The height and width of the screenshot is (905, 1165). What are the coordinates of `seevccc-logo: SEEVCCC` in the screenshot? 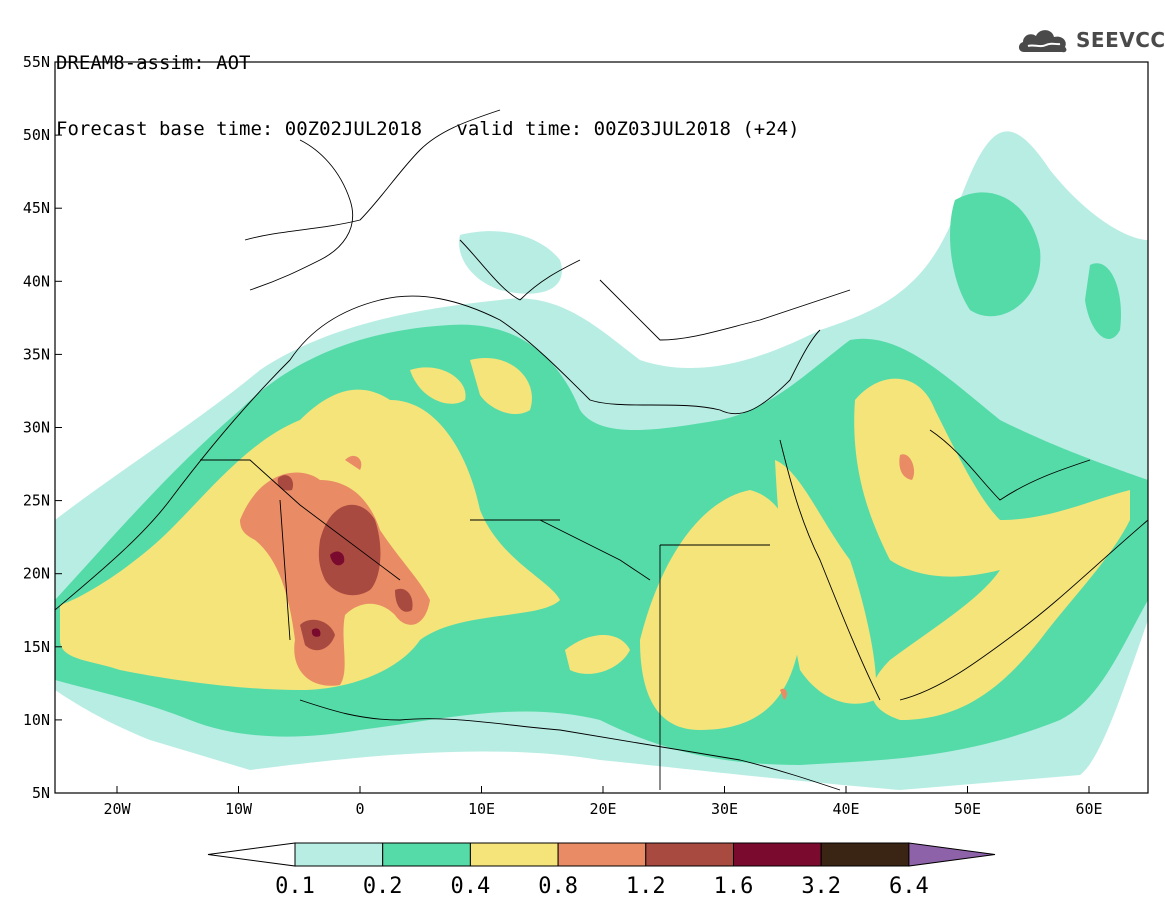 It's located at (1090, 41).